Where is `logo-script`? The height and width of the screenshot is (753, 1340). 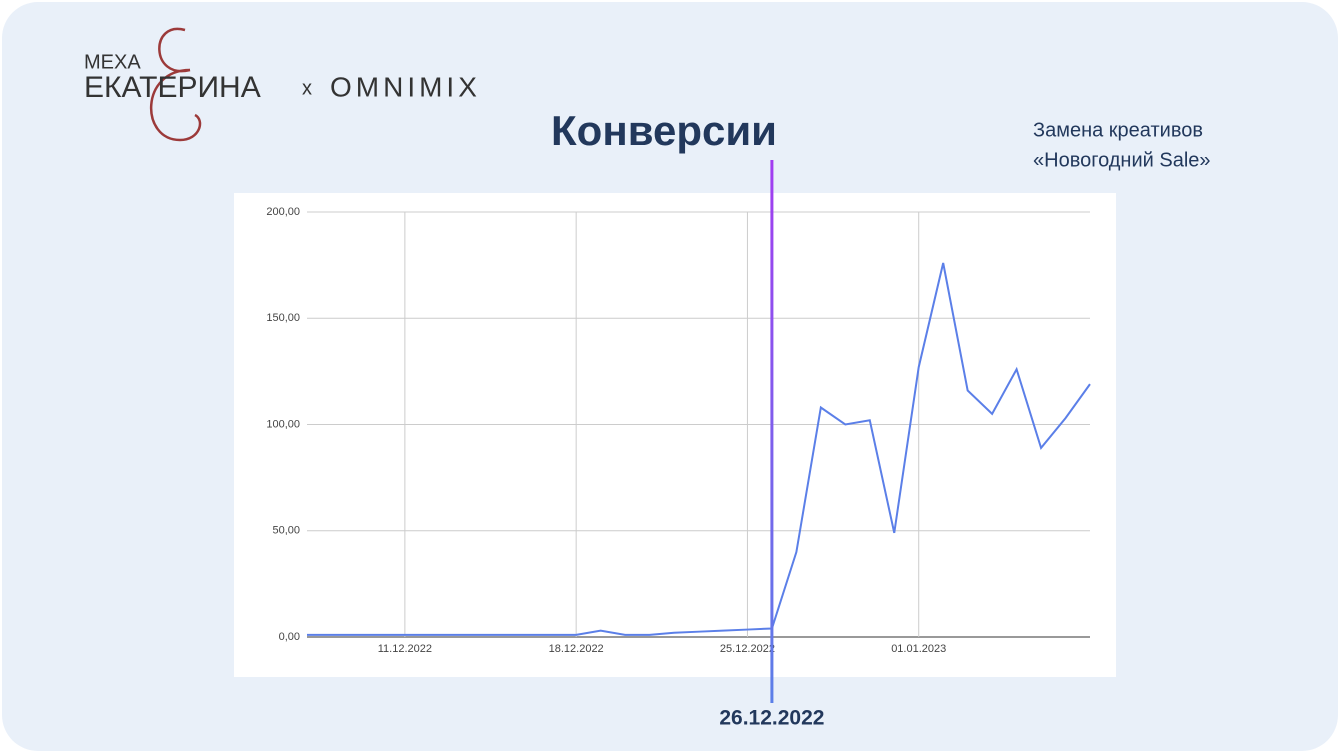
logo-script is located at coordinates (175, 84).